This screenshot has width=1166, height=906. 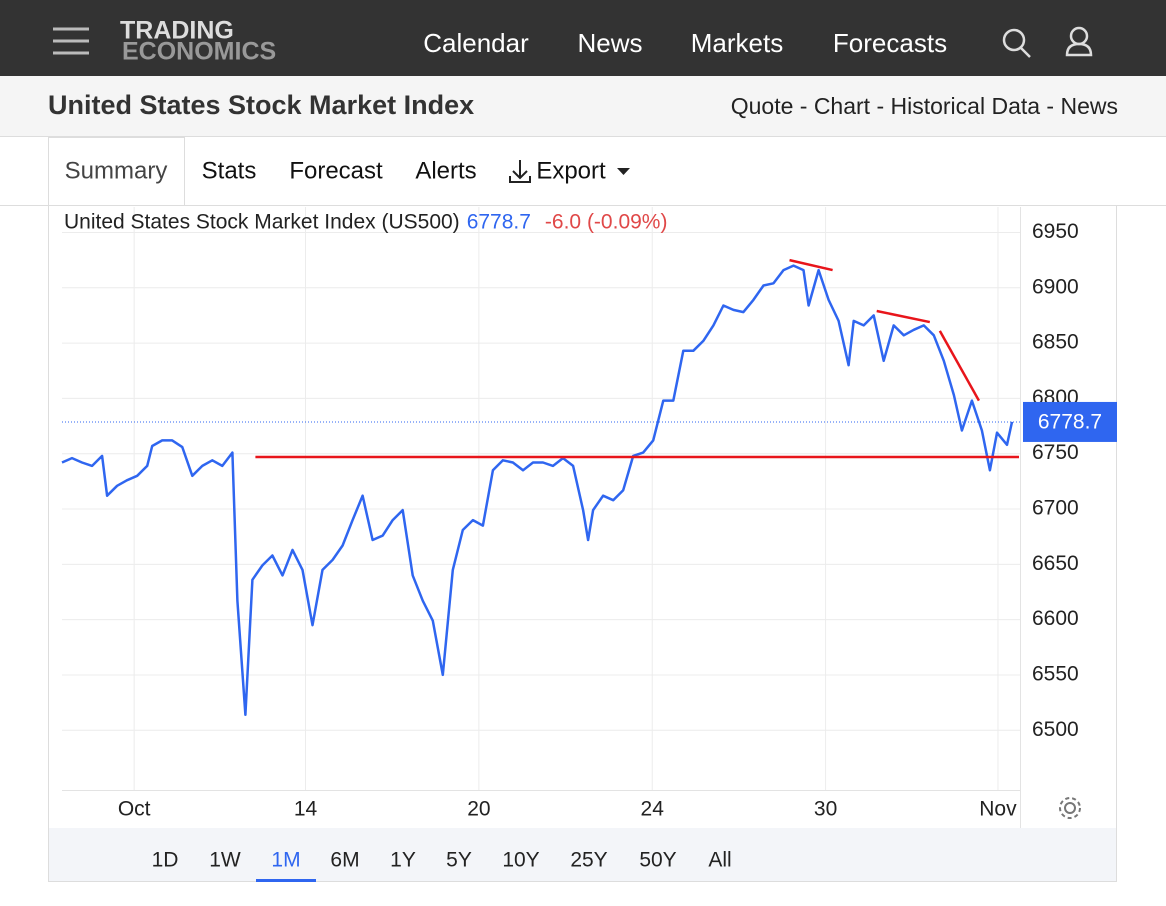 I want to click on price-badge-label: 6778.7, so click(x=1070, y=421).